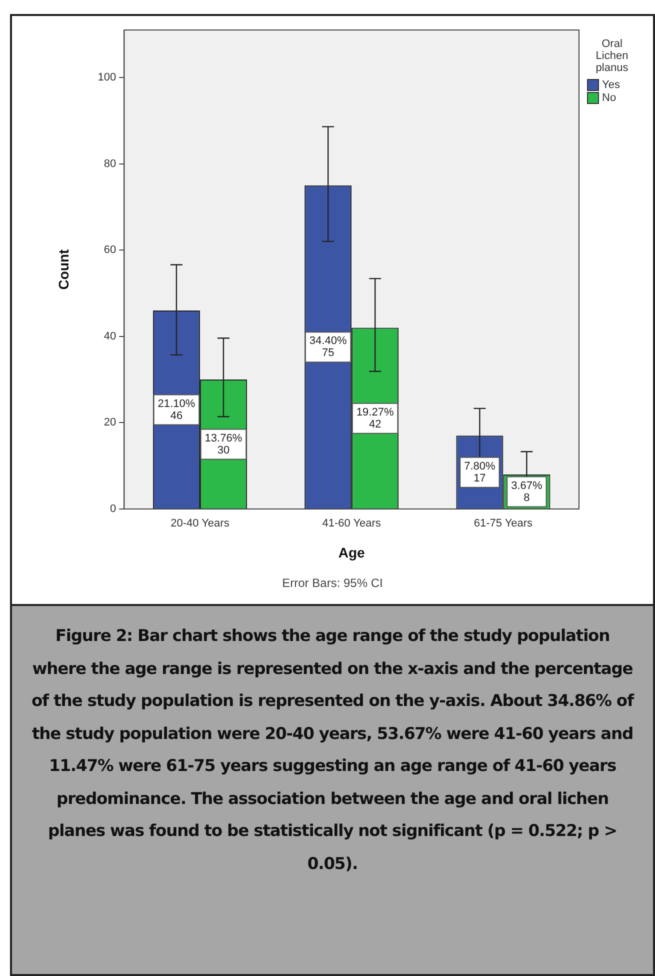  What do you see at coordinates (480, 472) in the screenshot?
I see `data-label: 7.80% 17` at bounding box center [480, 472].